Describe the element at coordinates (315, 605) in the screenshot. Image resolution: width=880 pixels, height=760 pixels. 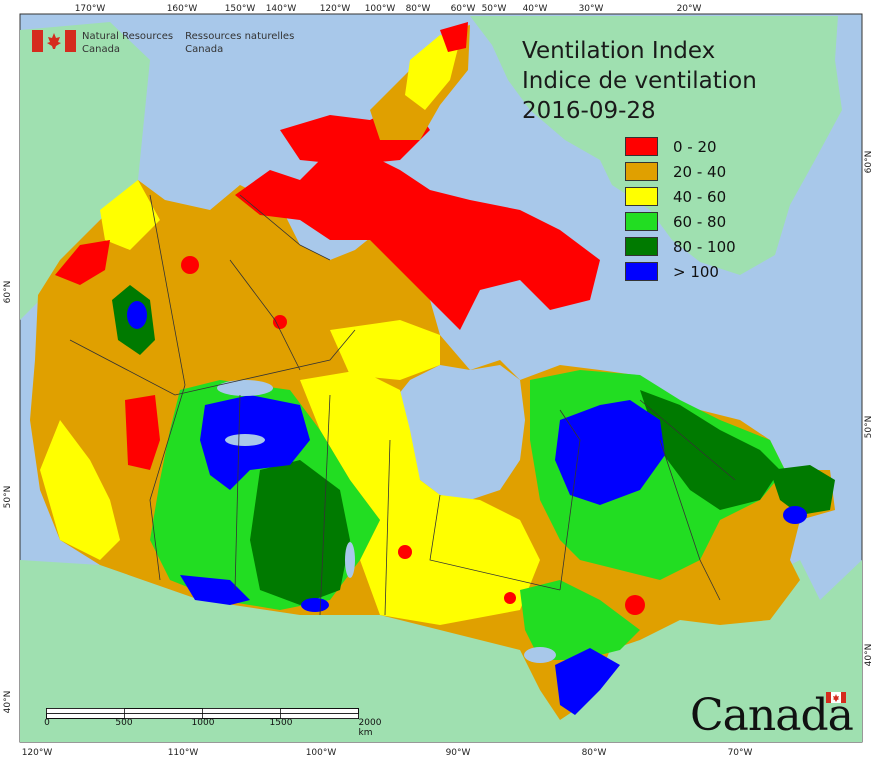
I see `blue-cell-manitoba` at that location.